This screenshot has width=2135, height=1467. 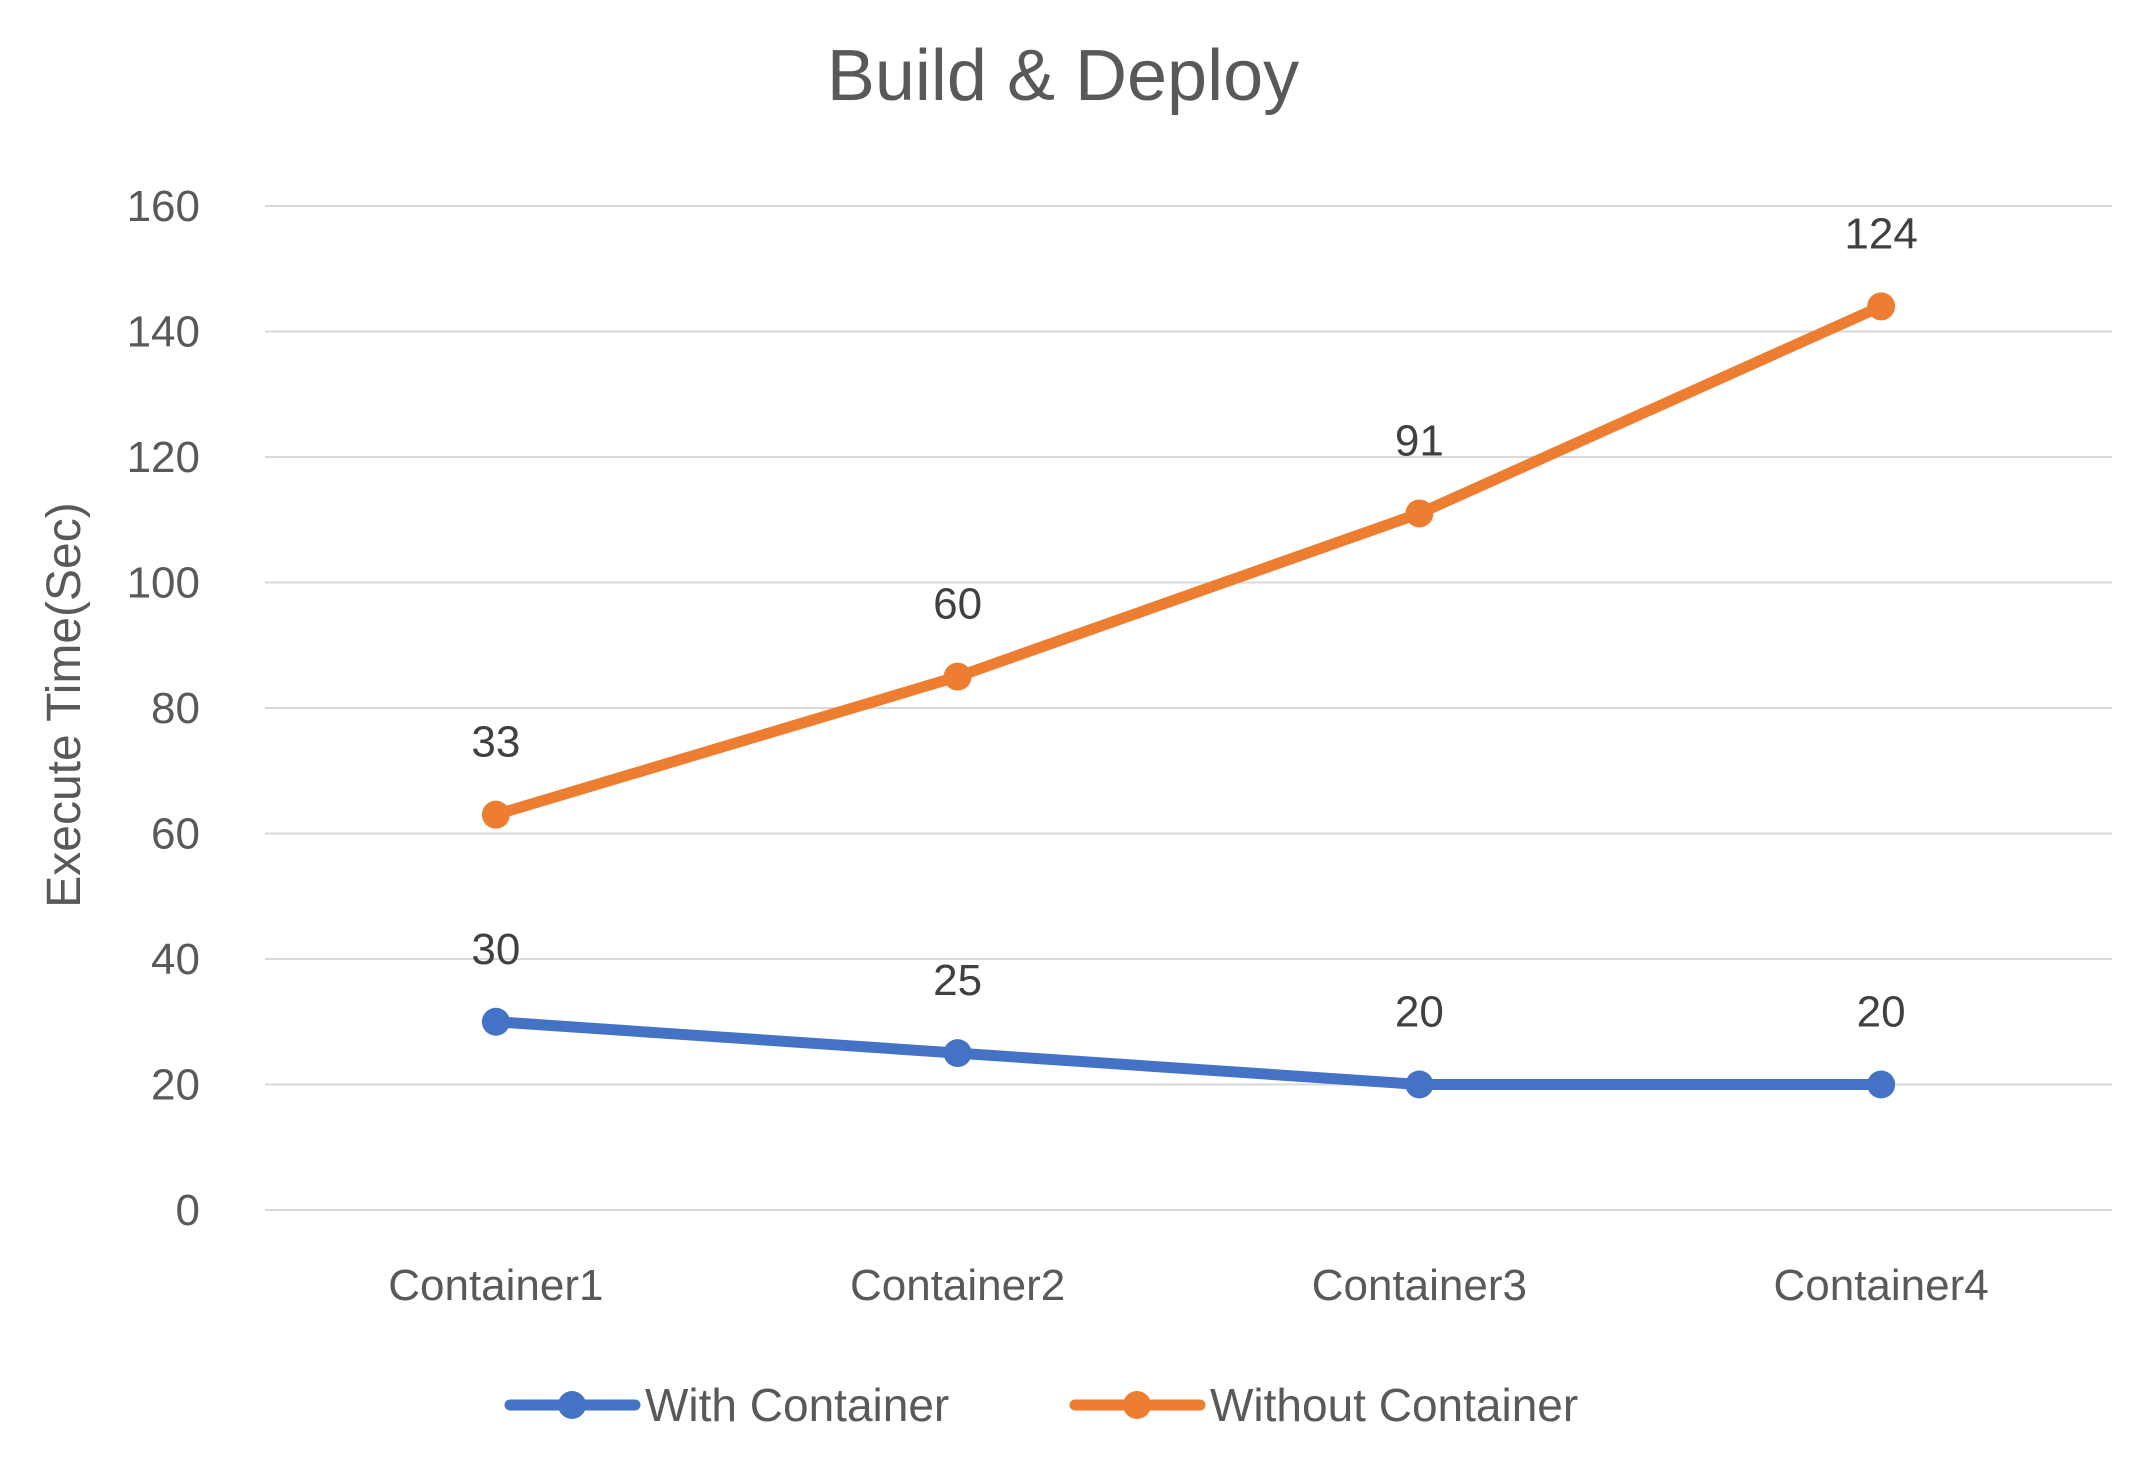 I want to click on legend: With Container Without Container, so click(x=1041, y=1405).